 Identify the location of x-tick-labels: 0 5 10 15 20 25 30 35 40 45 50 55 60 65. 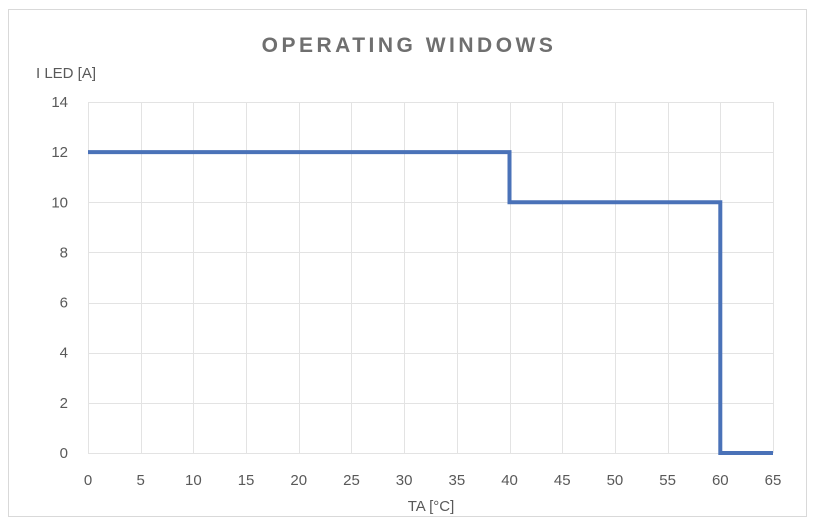
(433, 480).